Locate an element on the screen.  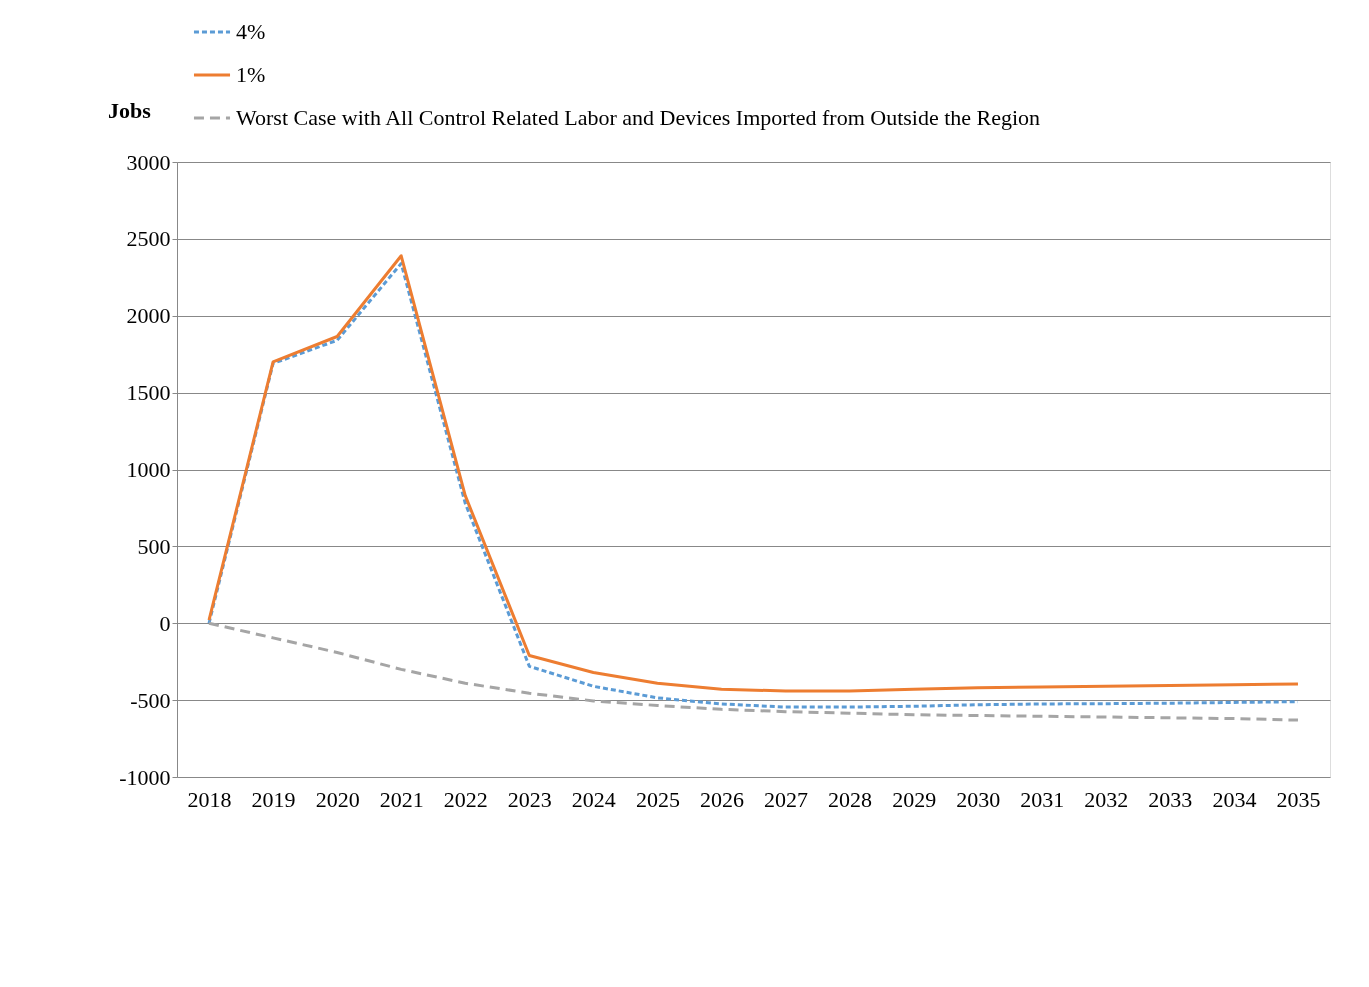
legend-label: Worst Case with All Control Related Labor and Devices Imported from Outside the Region is located at coordinates (638, 117).